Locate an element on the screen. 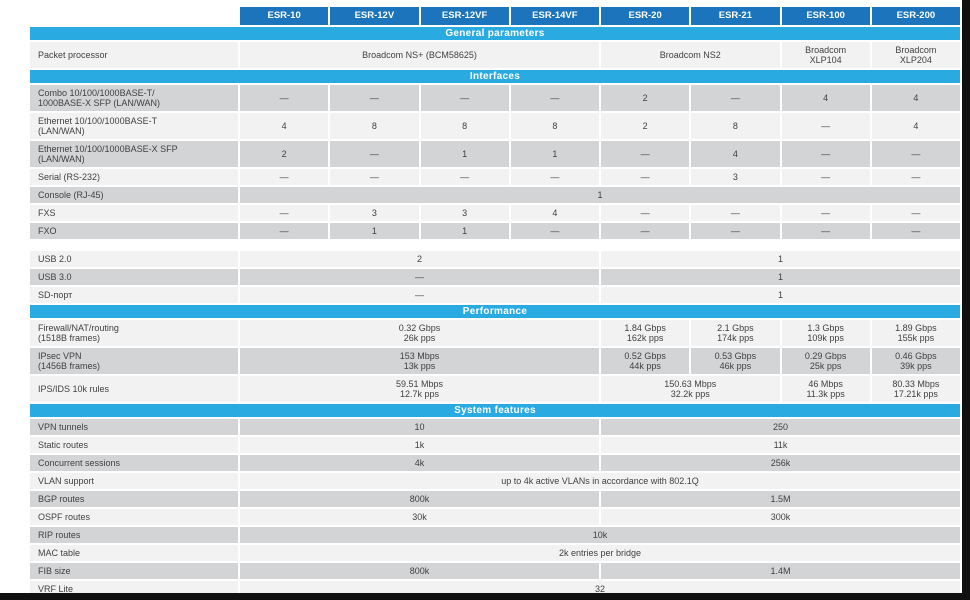 The width and height of the screenshot is (970, 600). value-cell: 1k is located at coordinates (419, 445).